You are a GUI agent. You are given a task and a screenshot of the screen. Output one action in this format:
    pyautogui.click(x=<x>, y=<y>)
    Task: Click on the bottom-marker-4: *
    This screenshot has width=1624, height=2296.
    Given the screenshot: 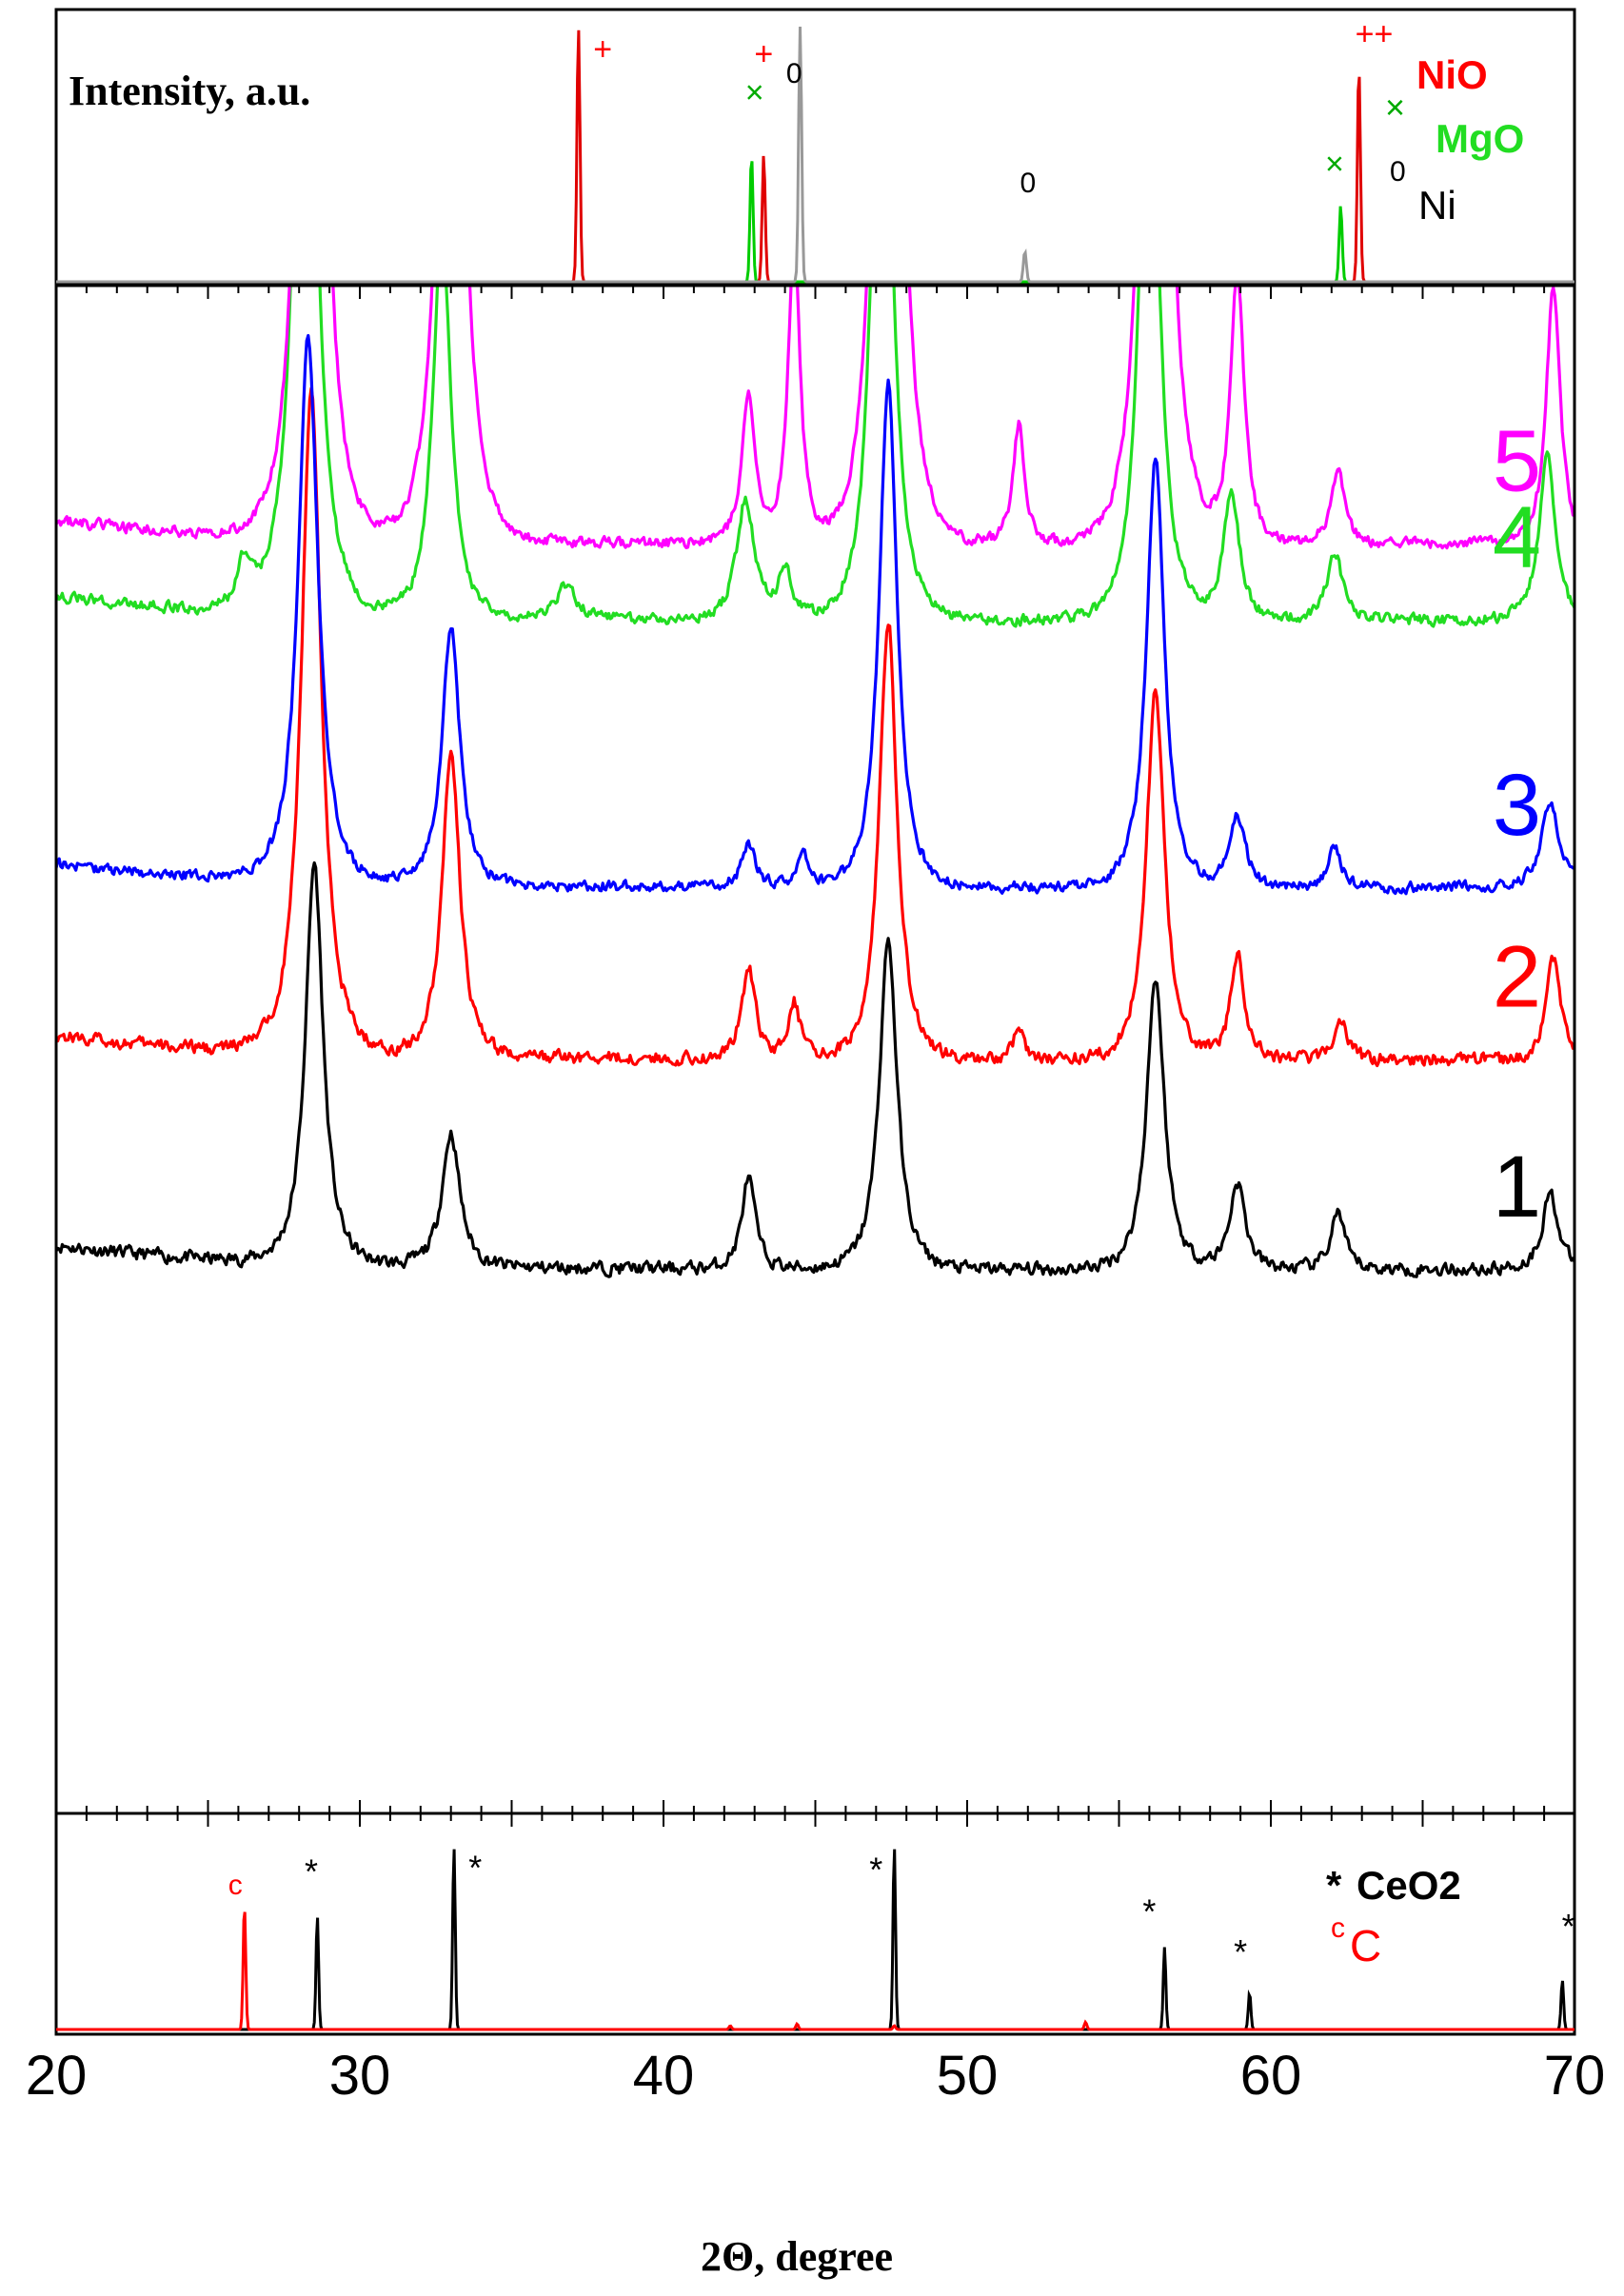 What is the action you would take?
    pyautogui.click(x=1149, y=1911)
    